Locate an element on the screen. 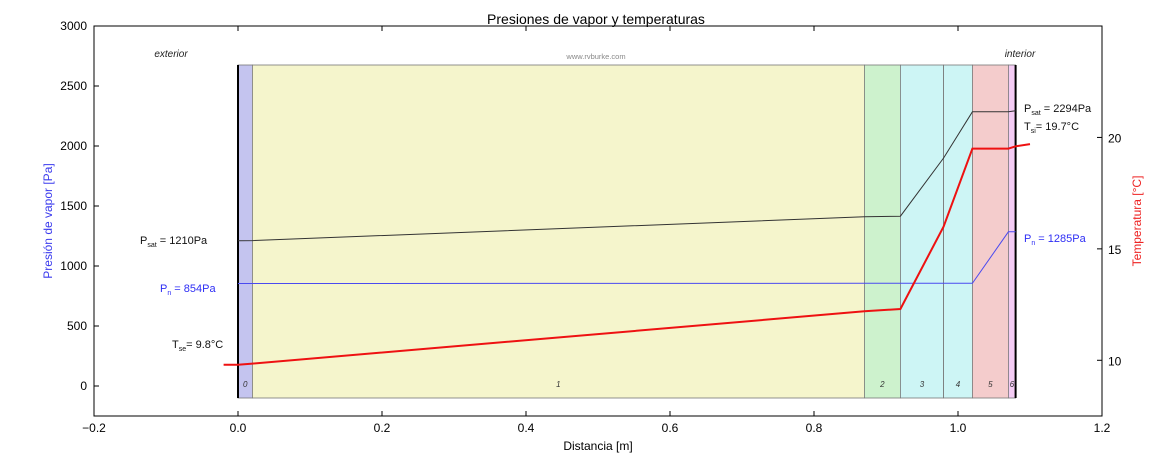 Image resolution: width=1150 pixels, height=458 pixels. x-axis-label: Distancia [m] is located at coordinates (597, 446).